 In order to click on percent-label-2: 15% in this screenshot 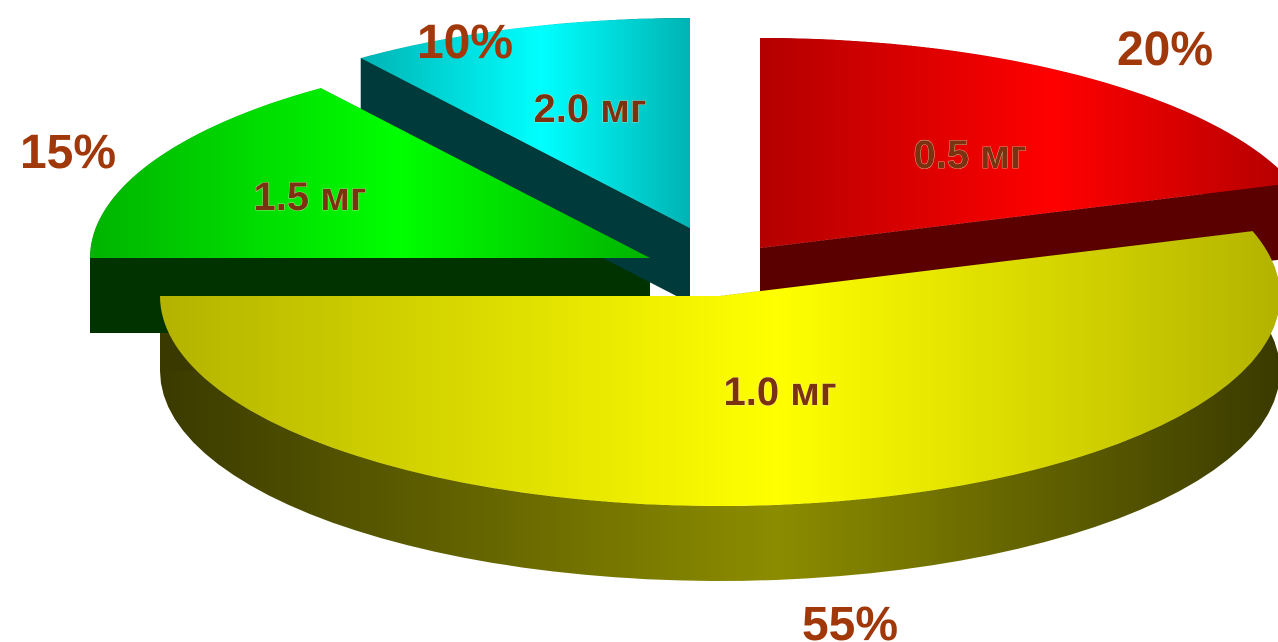, I will do `click(68, 152)`.